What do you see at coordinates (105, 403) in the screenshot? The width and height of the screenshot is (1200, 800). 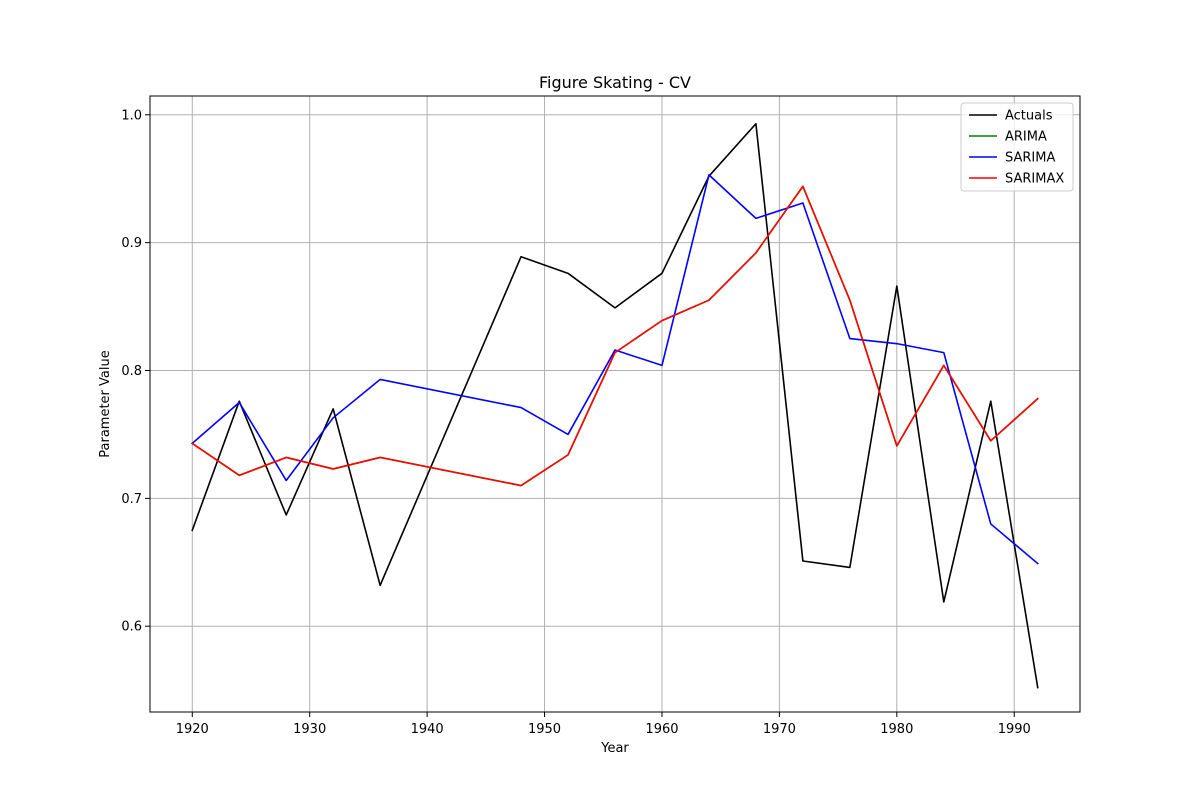 I see `y-axis-label: Parameter Value` at bounding box center [105, 403].